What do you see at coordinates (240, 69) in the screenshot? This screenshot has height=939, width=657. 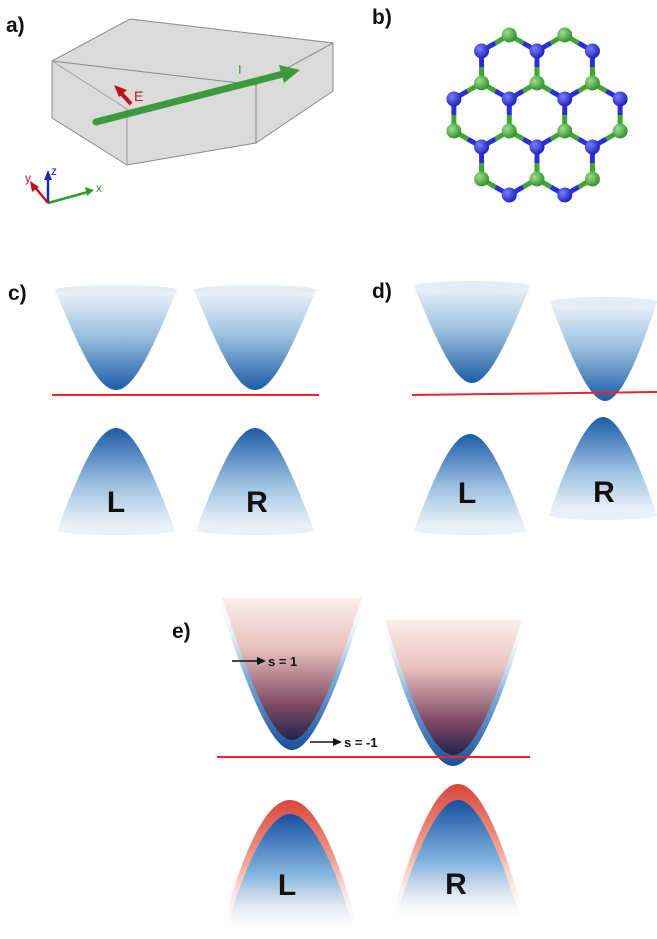 I see `current-label: I` at bounding box center [240, 69].